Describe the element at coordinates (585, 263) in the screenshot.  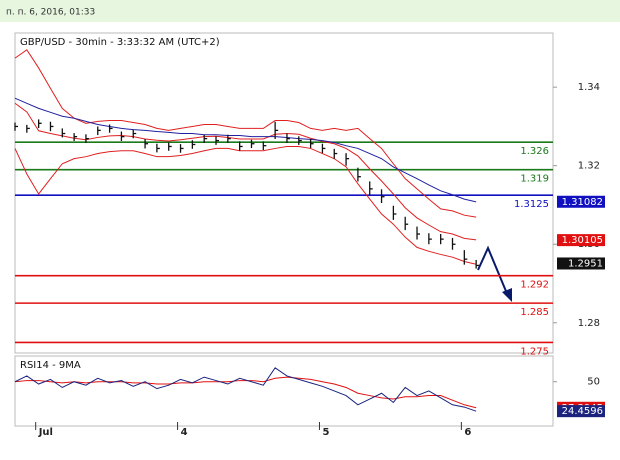
I see `price-tag: 1.2951` at that location.